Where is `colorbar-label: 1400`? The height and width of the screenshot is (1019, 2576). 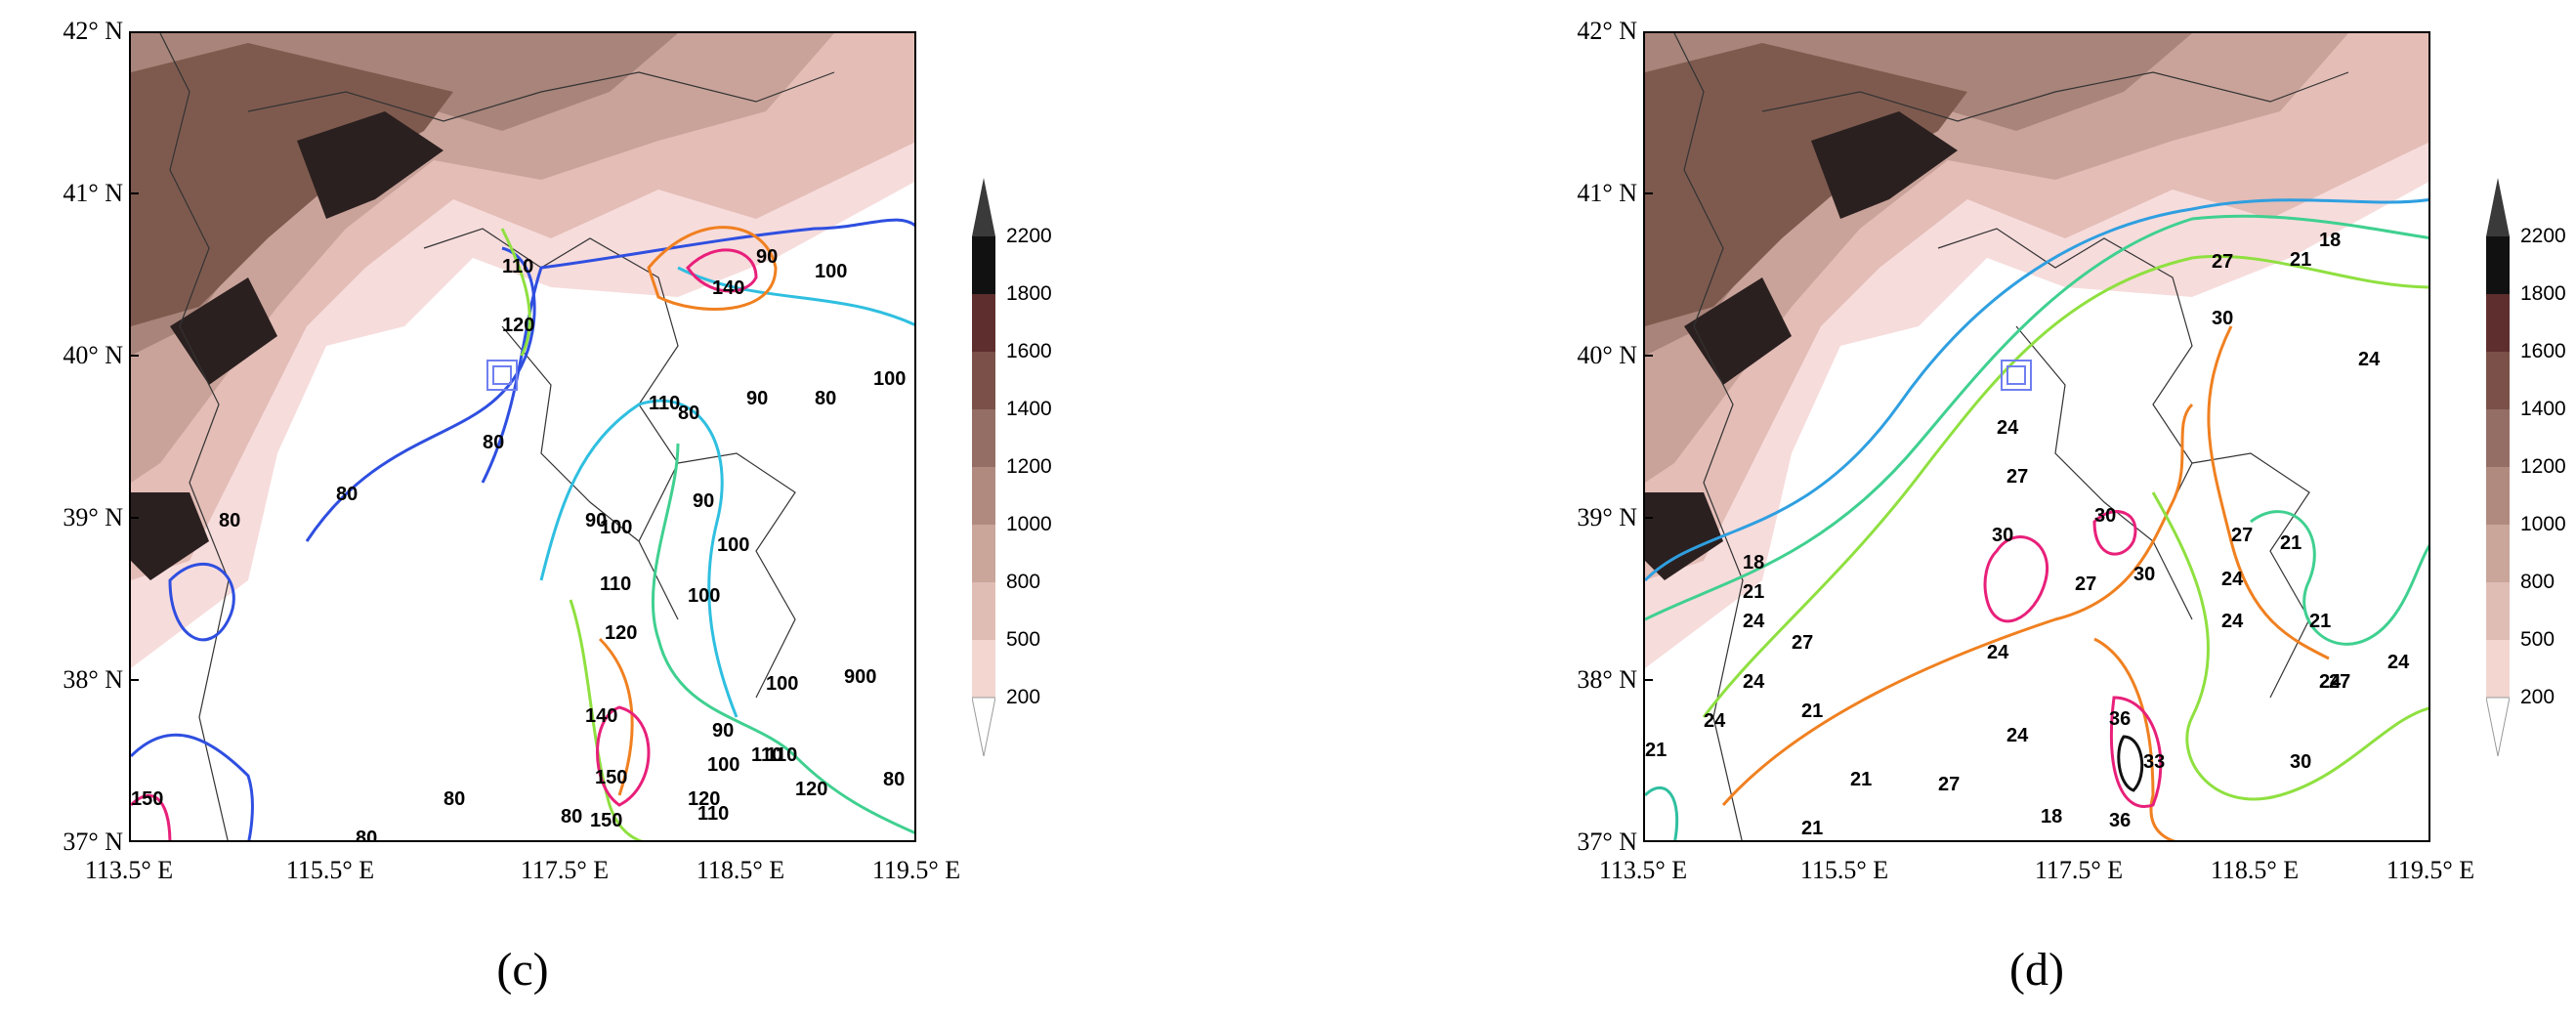
colorbar-label: 1400 is located at coordinates (1029, 409).